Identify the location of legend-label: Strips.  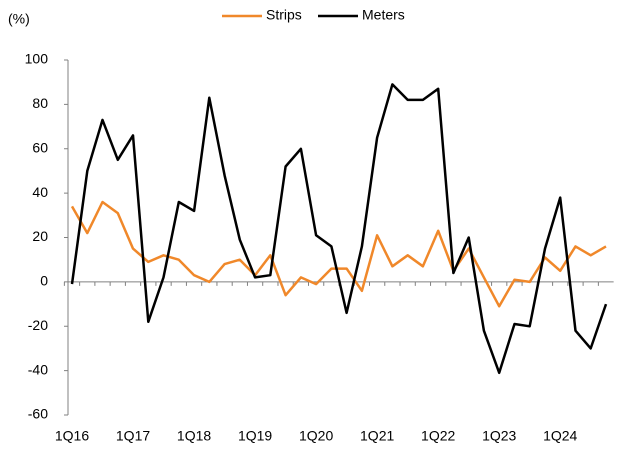
(284, 15).